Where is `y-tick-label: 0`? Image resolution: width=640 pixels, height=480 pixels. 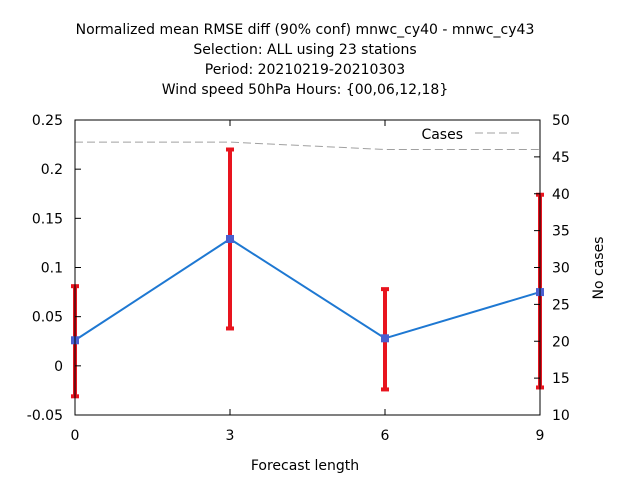
y-tick-label: 0 is located at coordinates (58, 367).